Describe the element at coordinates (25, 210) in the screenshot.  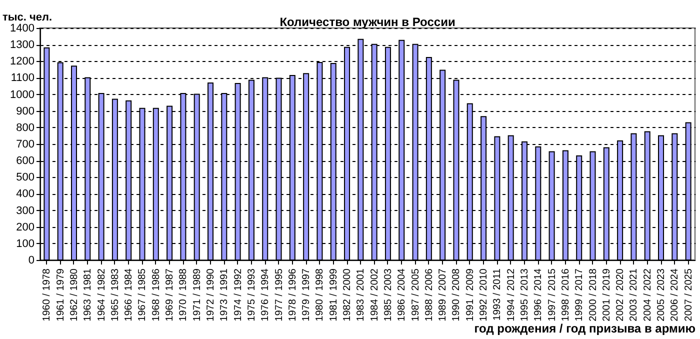
I see `y-tick-label: 300` at that location.